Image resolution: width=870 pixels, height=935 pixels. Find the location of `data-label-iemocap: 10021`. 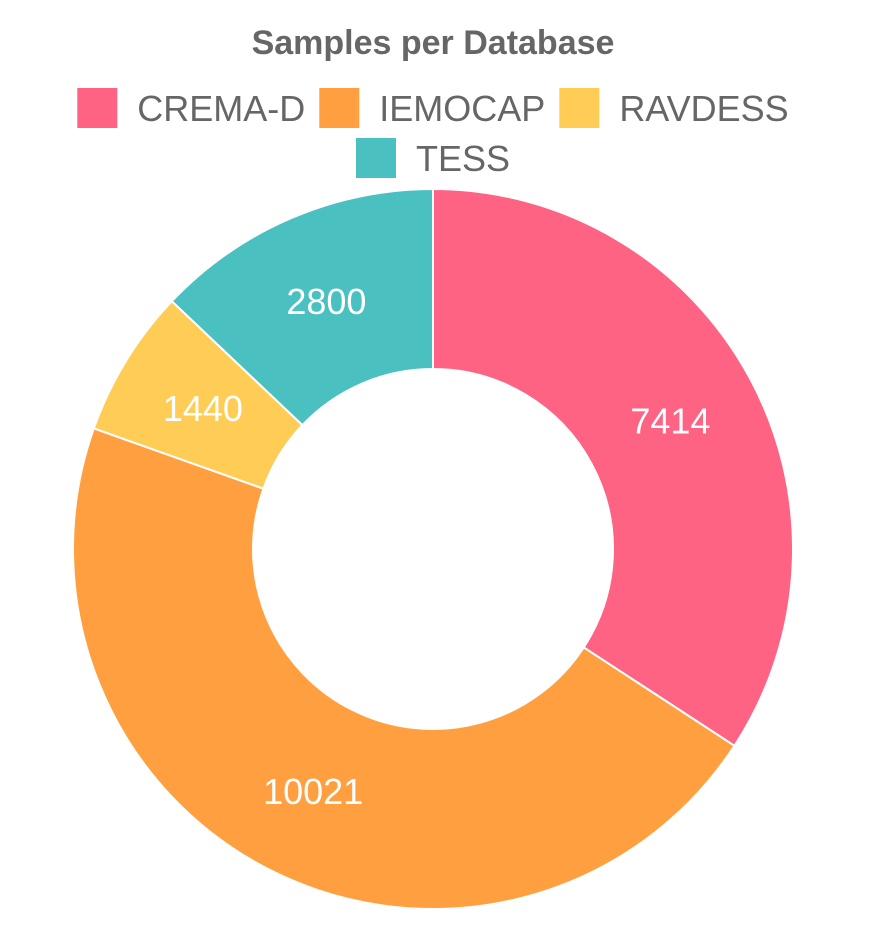

data-label-iemocap: 10021 is located at coordinates (313, 791).